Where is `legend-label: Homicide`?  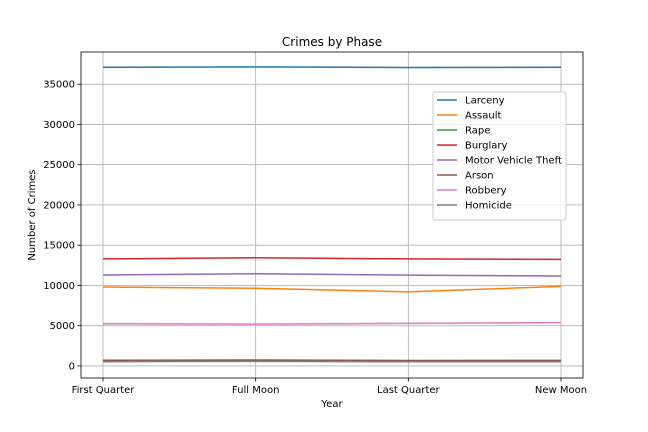 legend-label: Homicide is located at coordinates (488, 206).